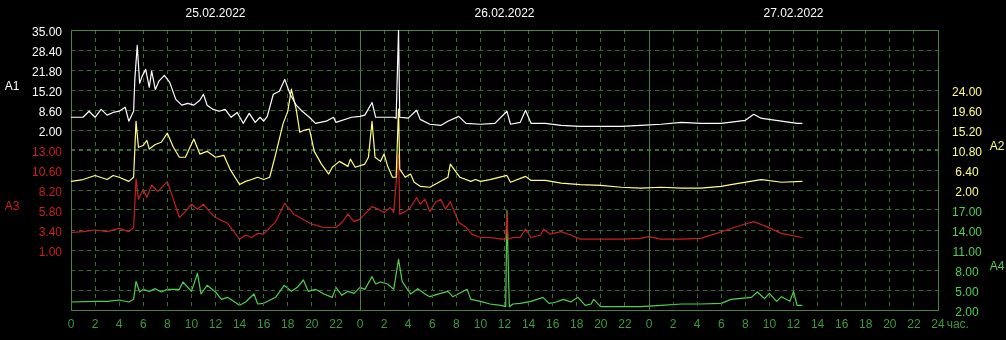 This screenshot has width=1006, height=340. Describe the element at coordinates (967, 272) in the screenshot. I see `y2-tick-label: 8.00` at that location.